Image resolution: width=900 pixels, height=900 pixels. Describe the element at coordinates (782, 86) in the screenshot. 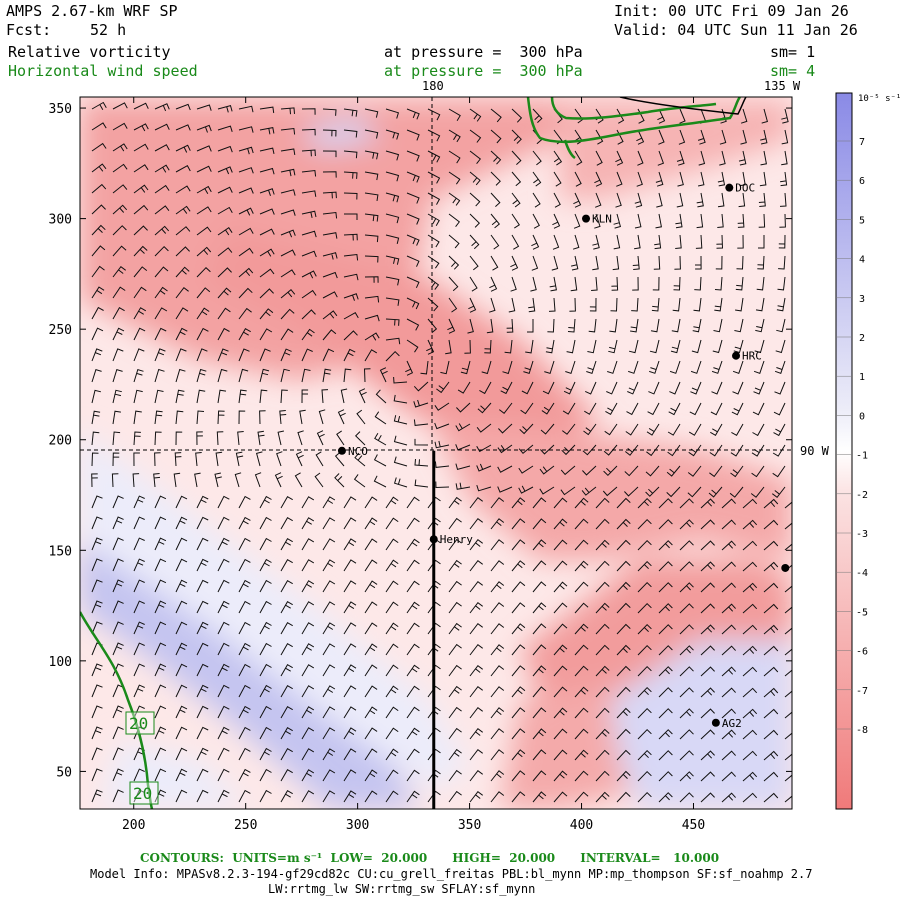

I see `lon-label-135w: 135 W` at that location.